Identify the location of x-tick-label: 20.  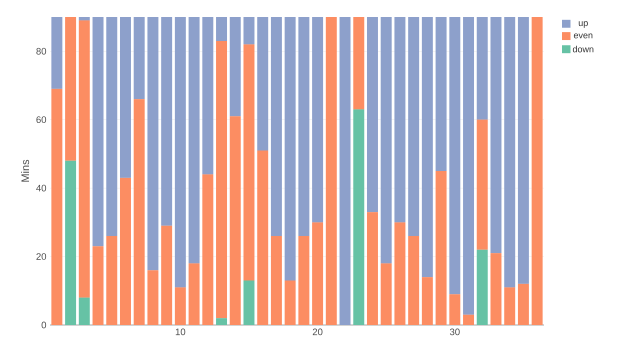
(317, 332).